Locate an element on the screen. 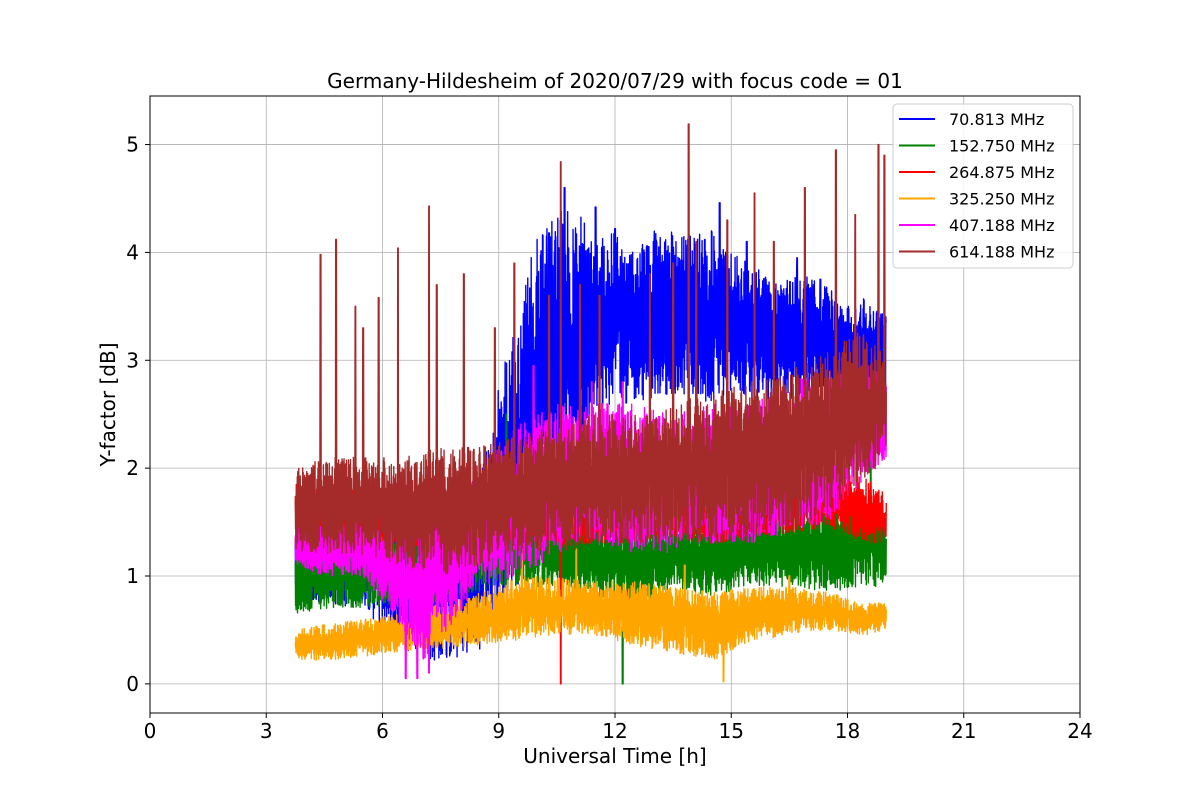 The image size is (1200, 804). x-tick-label: 15 is located at coordinates (731, 731).